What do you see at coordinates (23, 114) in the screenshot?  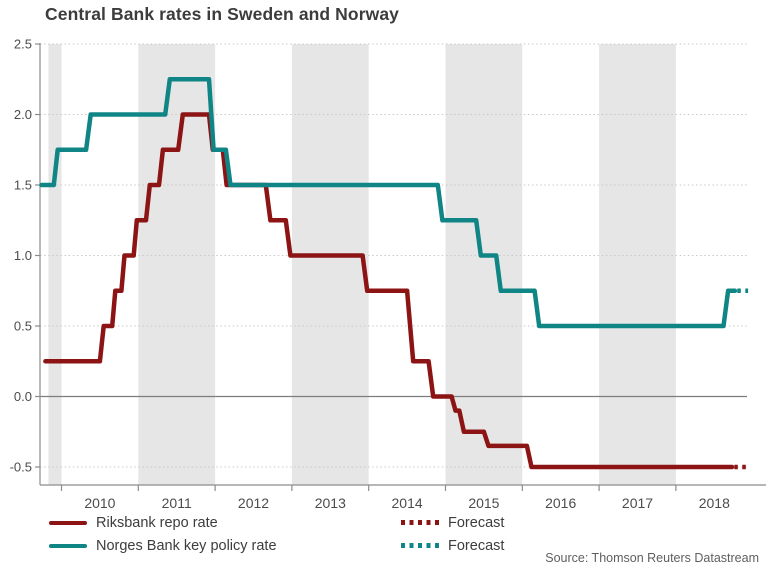 I see `y-tick-label: 2.0` at bounding box center [23, 114].